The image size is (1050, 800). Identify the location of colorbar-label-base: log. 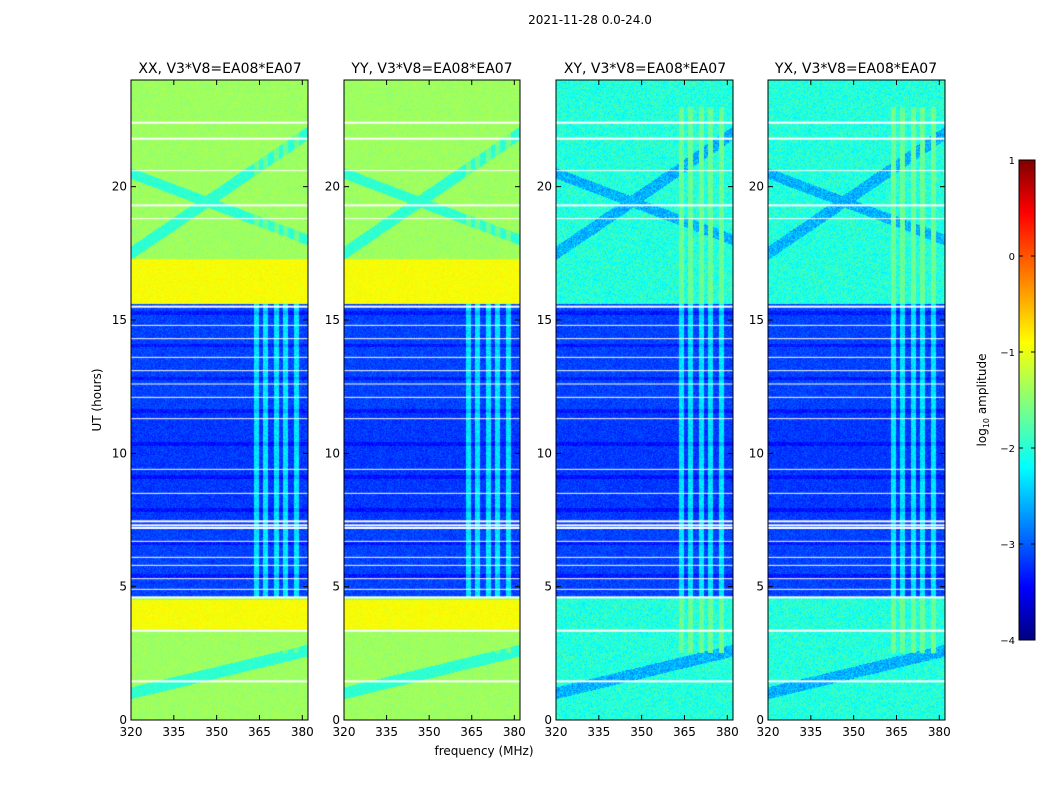
(982, 437).